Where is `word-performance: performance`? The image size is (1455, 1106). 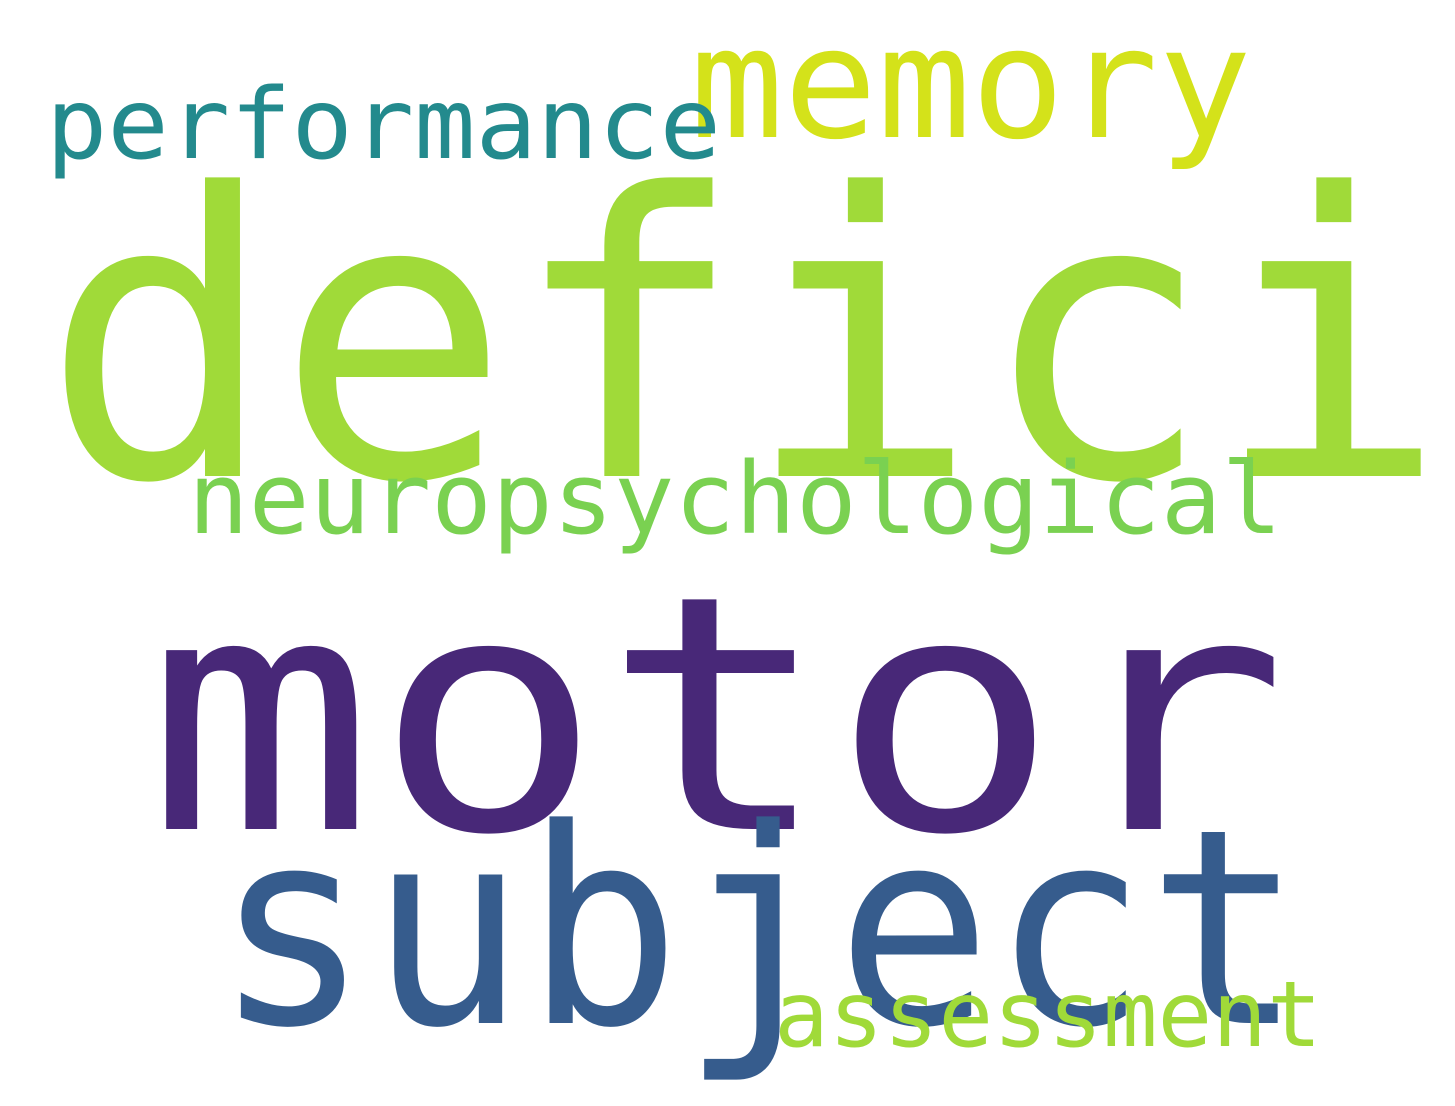 word-performance: performance is located at coordinates (383, 125).